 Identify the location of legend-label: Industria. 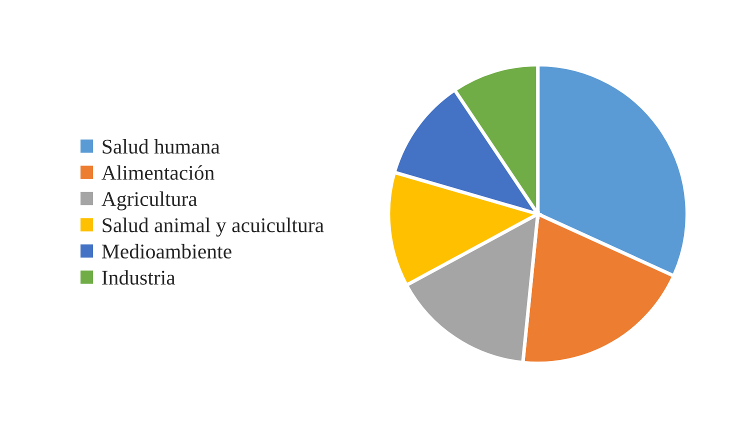
(139, 277).